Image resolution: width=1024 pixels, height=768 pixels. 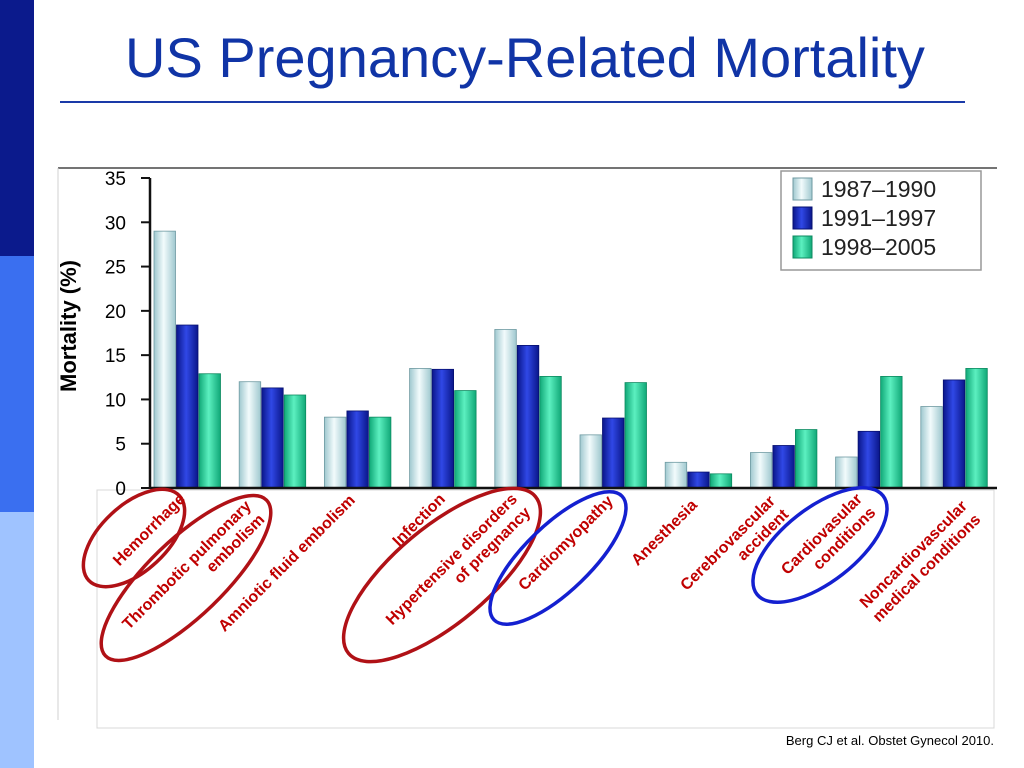 What do you see at coordinates (120, 489) in the screenshot?
I see `y-tick-label: 0` at bounding box center [120, 489].